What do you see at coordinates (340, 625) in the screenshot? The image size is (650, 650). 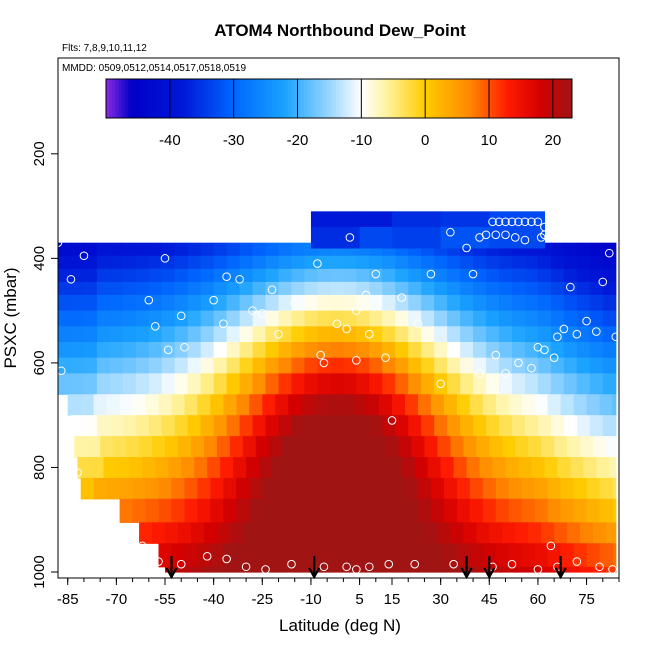 I see `x-axis-label: Latitude (deg N)` at bounding box center [340, 625].